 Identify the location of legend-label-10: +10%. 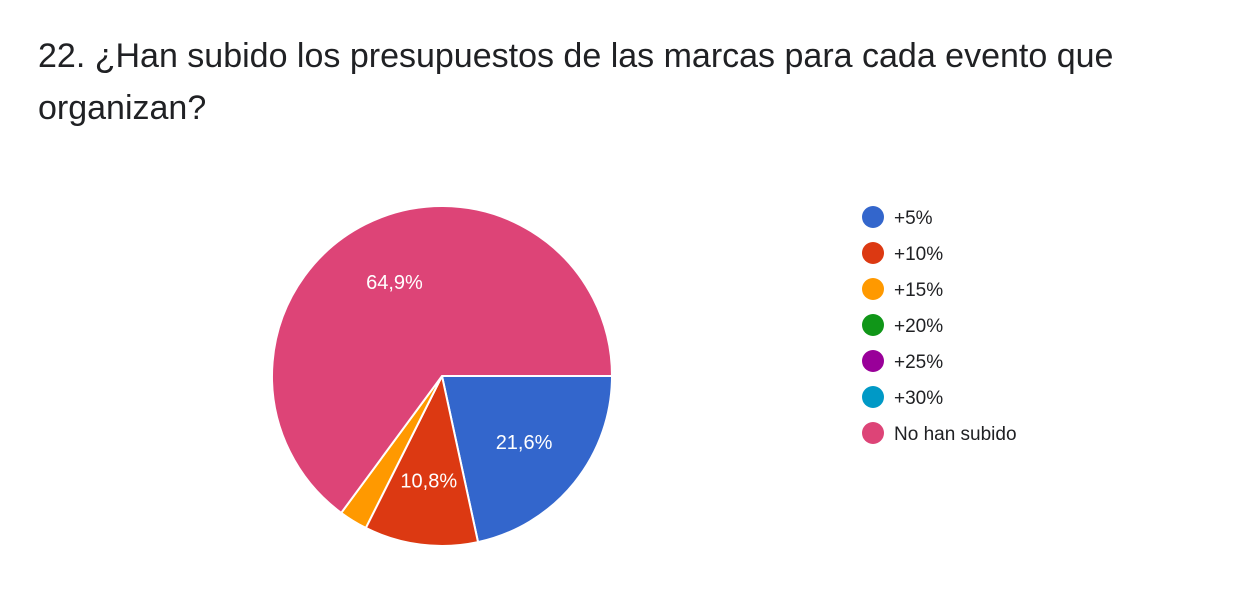
(918, 254).